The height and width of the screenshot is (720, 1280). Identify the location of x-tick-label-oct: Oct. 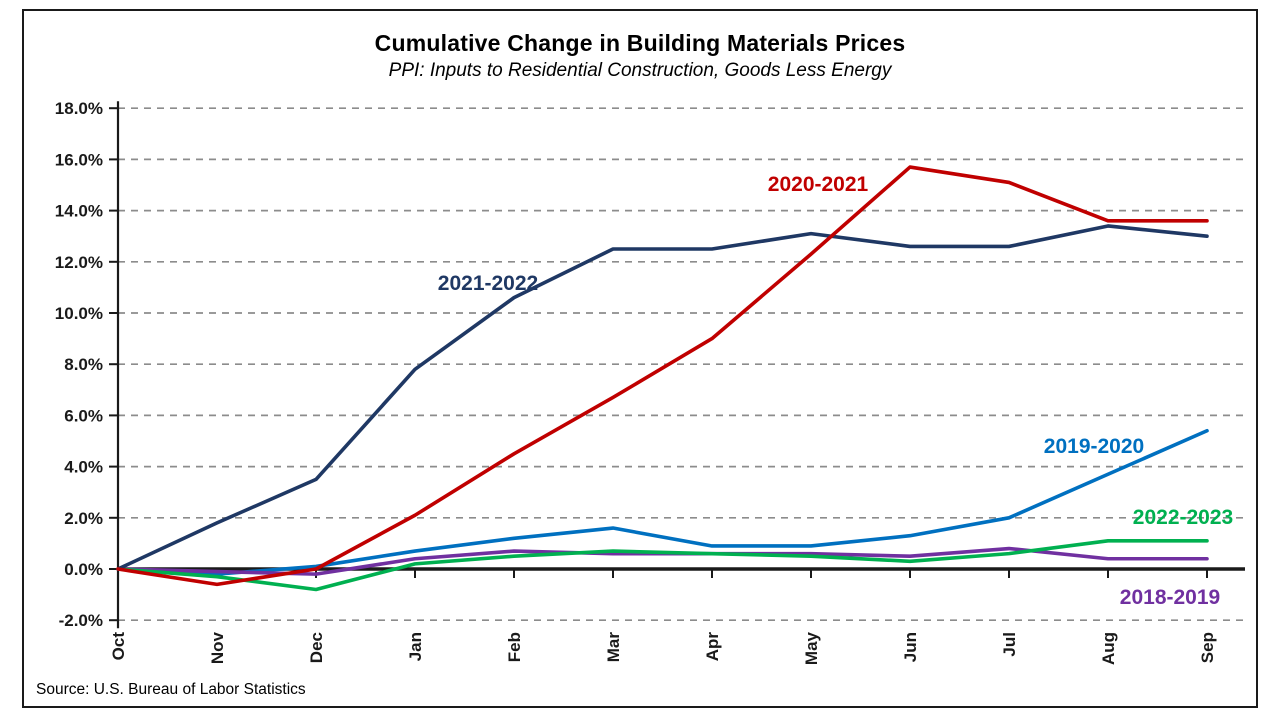
(118, 646).